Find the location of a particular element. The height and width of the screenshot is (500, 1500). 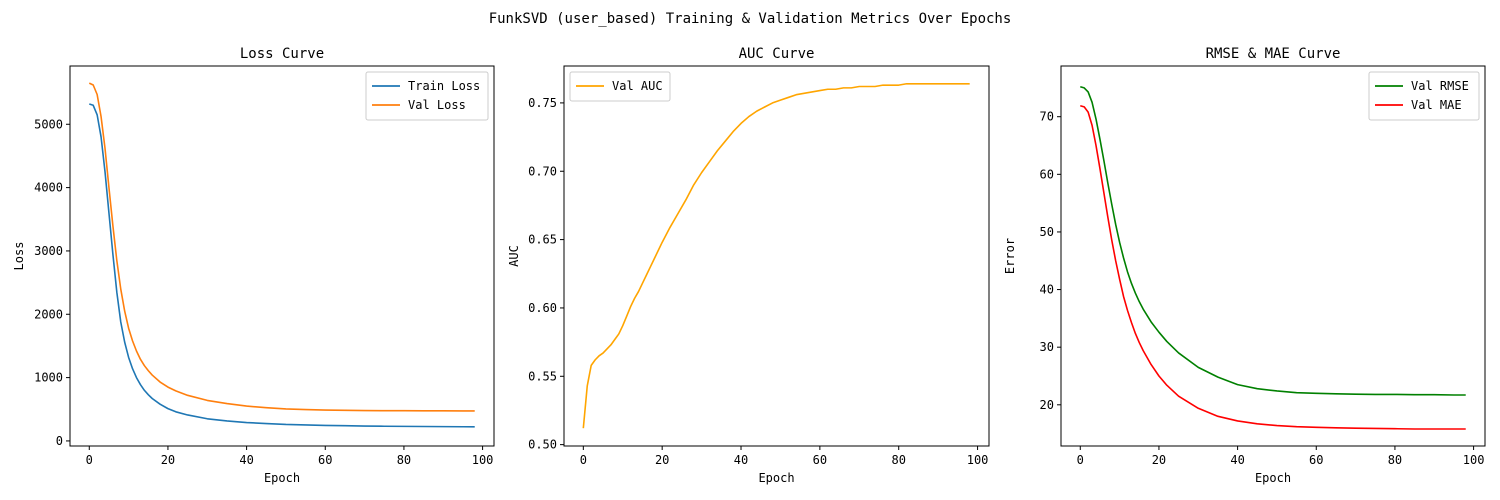

y-tick-label: 0.50 is located at coordinates (542, 445).